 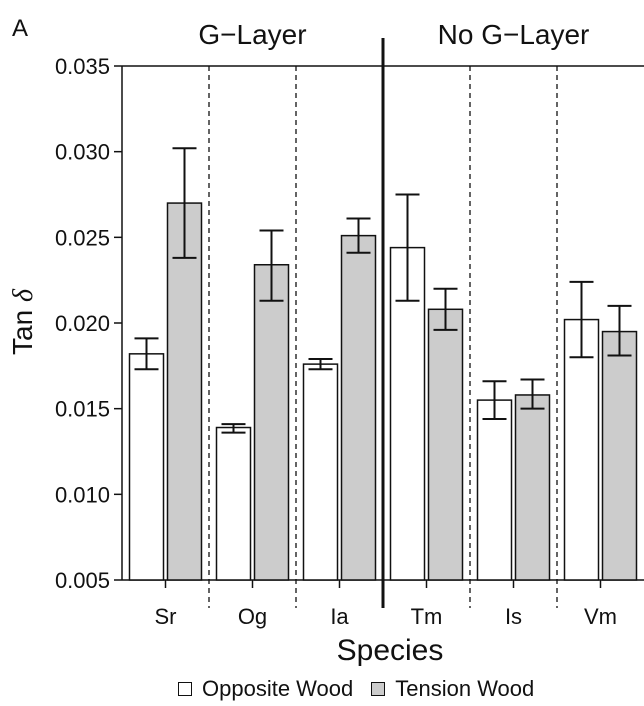 What do you see at coordinates (82, 409) in the screenshot?
I see `y-tick-label: 0.015` at bounding box center [82, 409].